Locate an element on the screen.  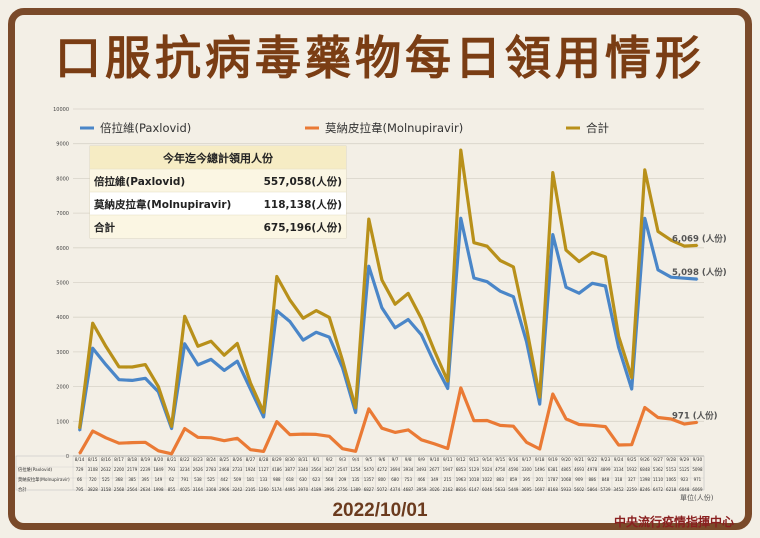
table-cell: 3695 is located at coordinates (526, 489).